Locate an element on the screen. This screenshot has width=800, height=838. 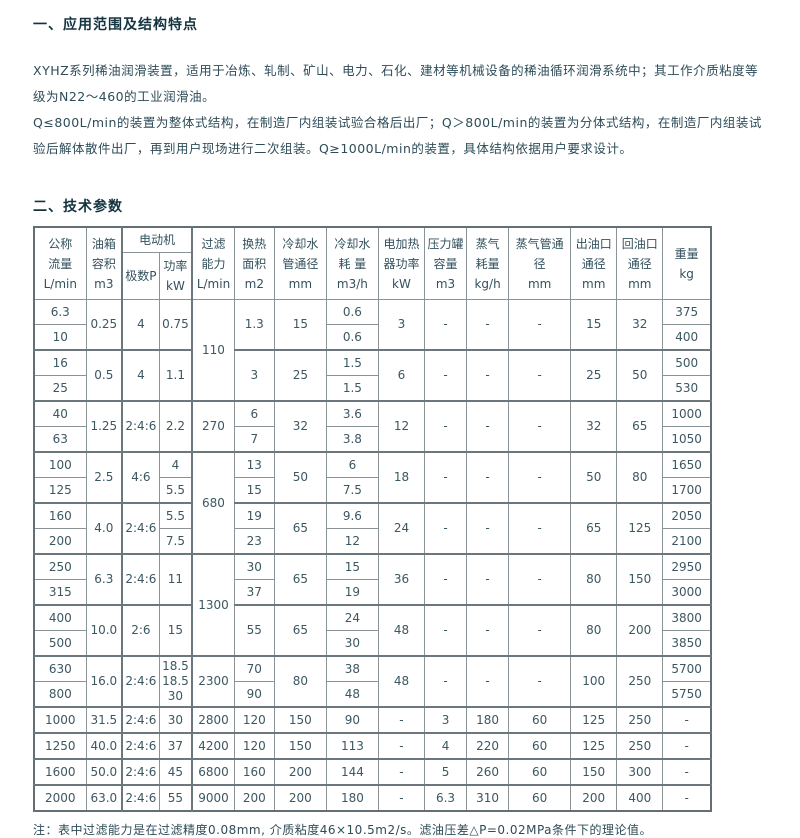
section-title-technical-parameters: 二、技术参数 is located at coordinates (78, 207).